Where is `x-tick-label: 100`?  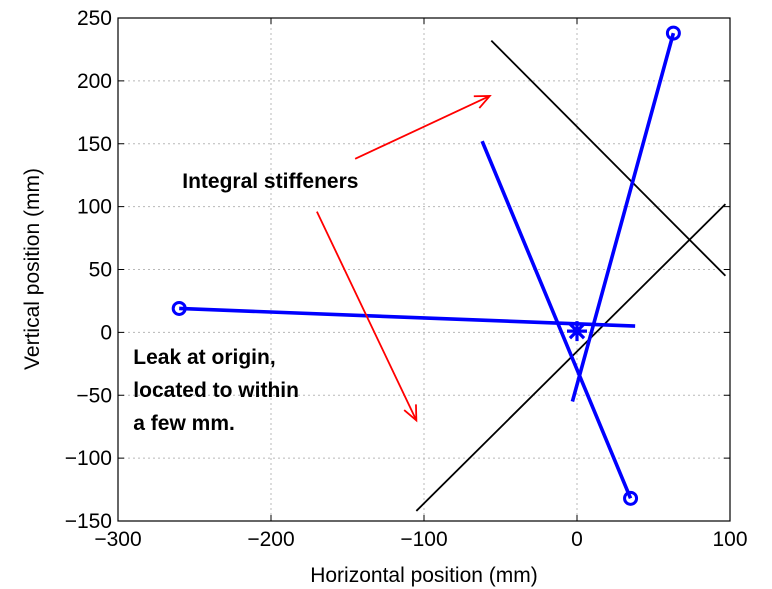
x-tick-label: 100 is located at coordinates (729, 539).